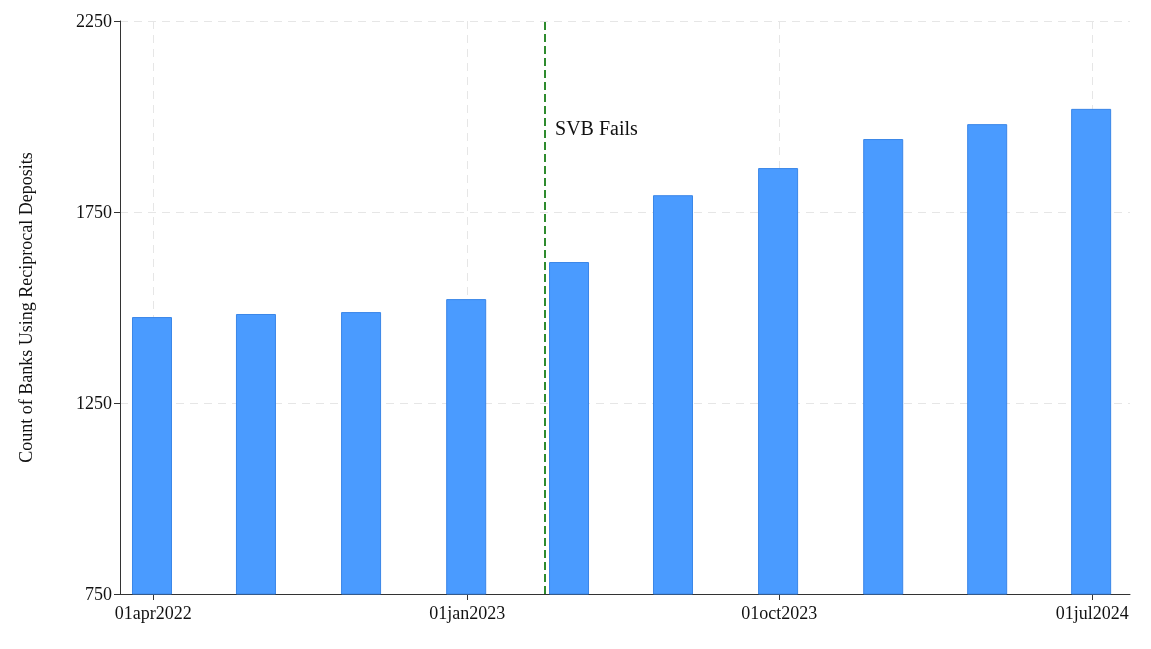  I want to click on y-tick-label: 1750, so click(94, 212).